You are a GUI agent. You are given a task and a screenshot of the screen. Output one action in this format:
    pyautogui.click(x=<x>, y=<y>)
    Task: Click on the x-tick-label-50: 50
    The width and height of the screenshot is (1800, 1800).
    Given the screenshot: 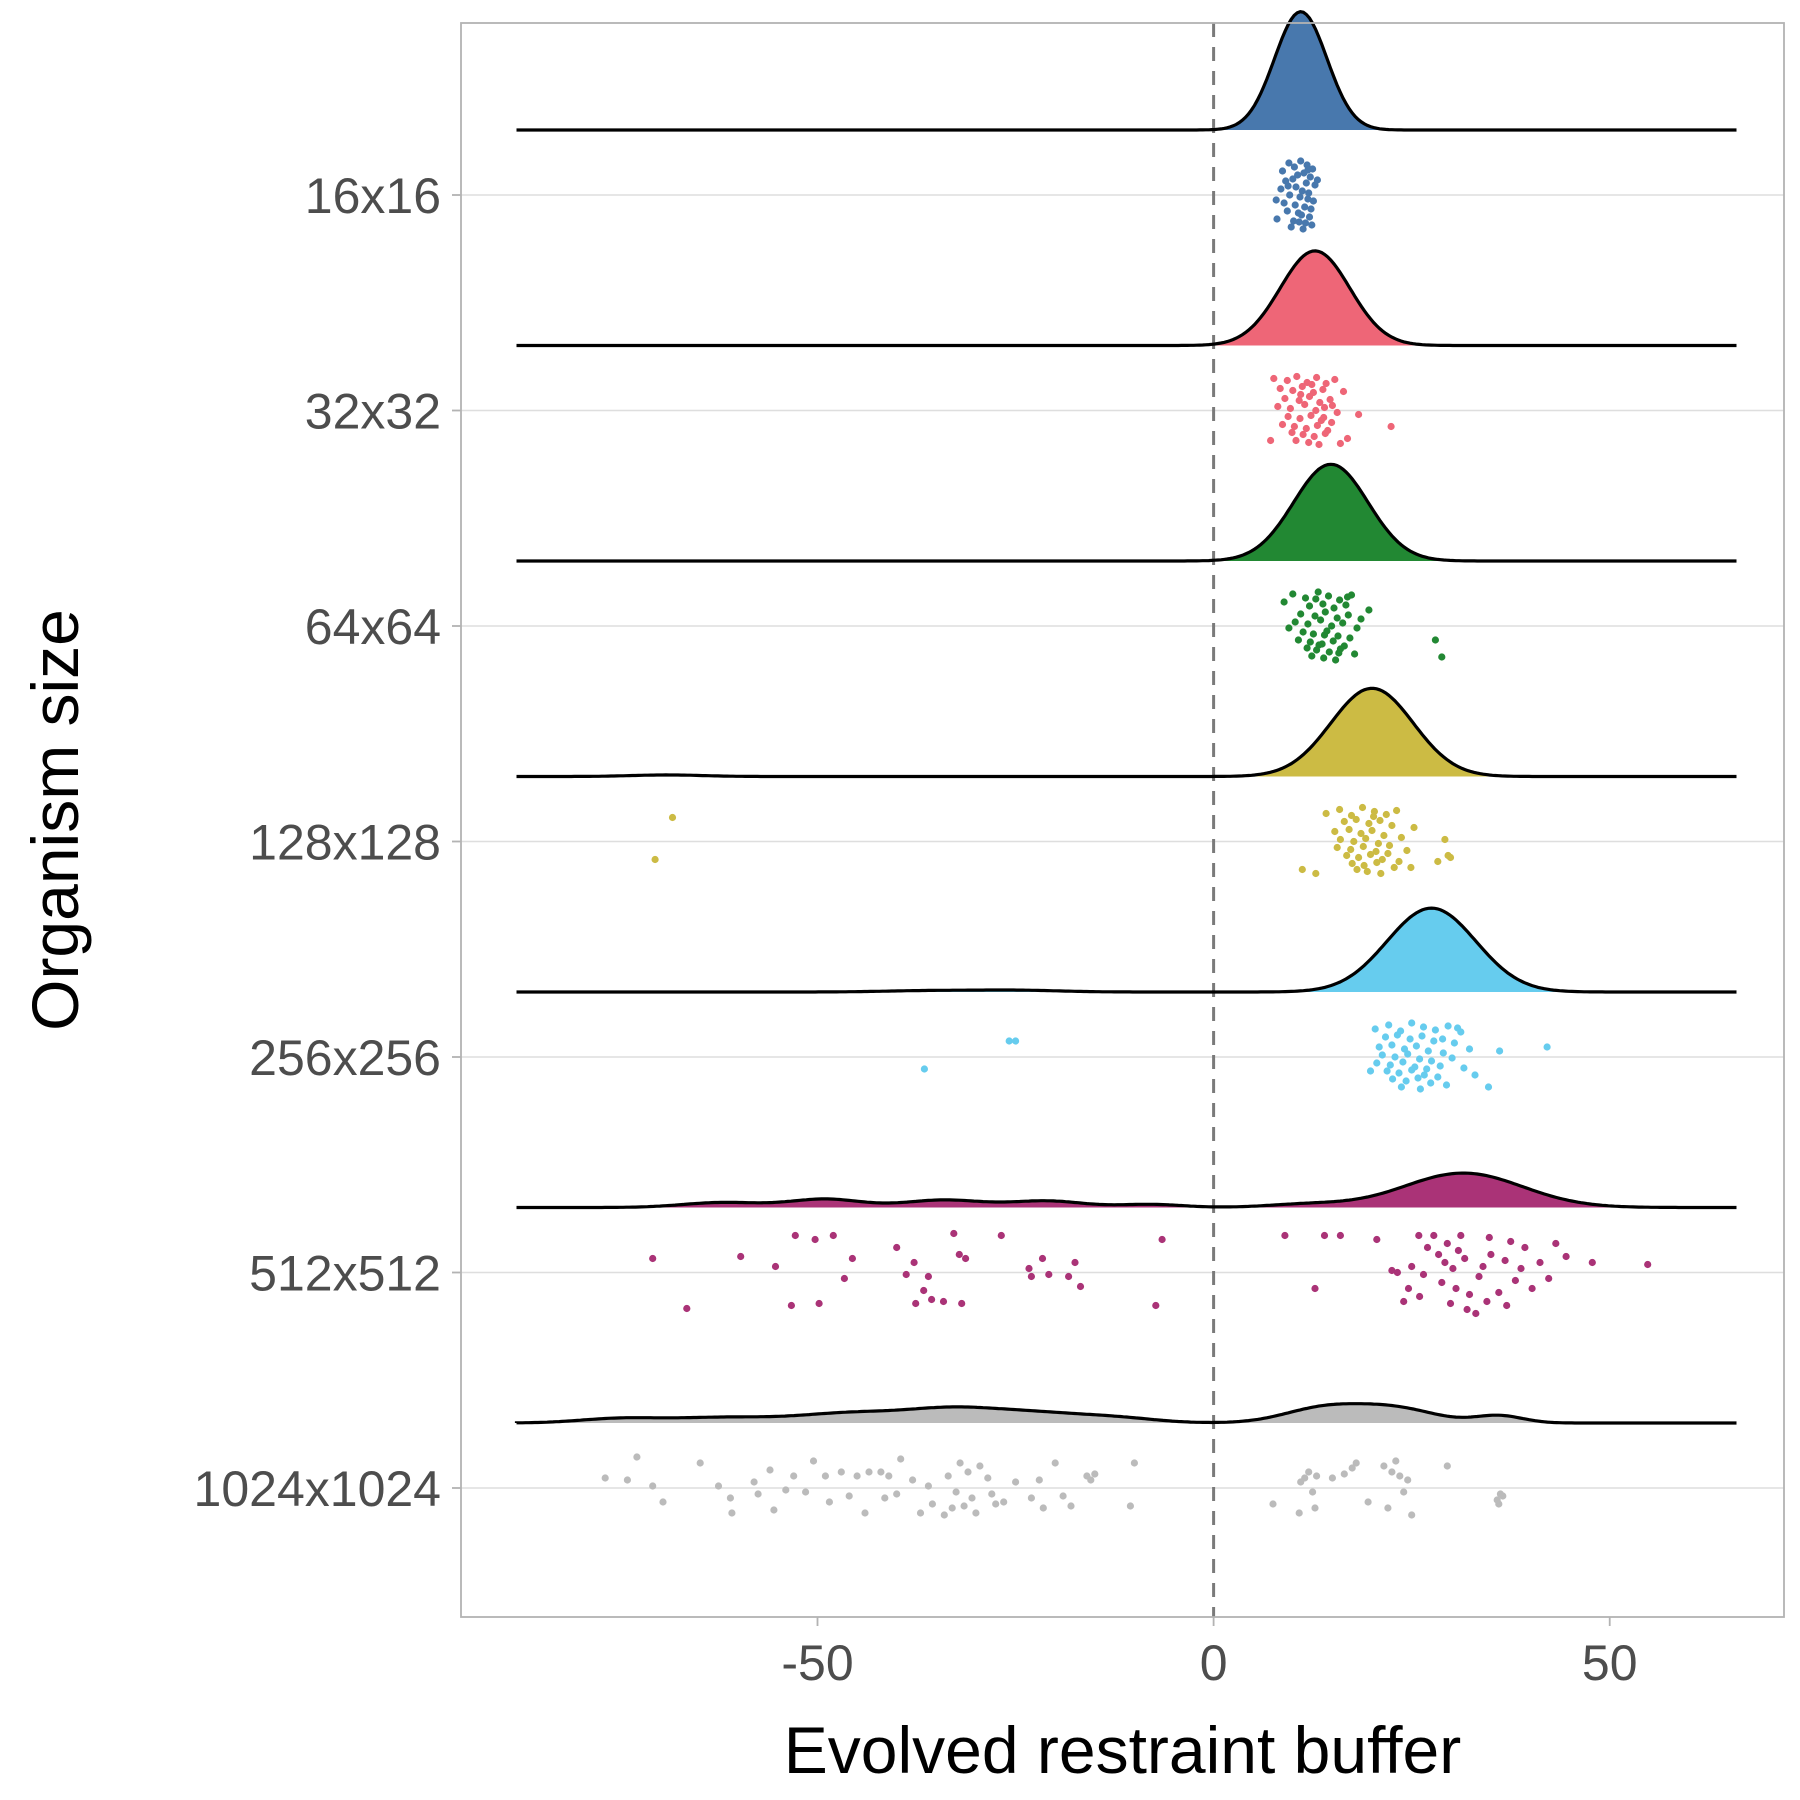 What is the action you would take?
    pyautogui.click(x=1610, y=1663)
    